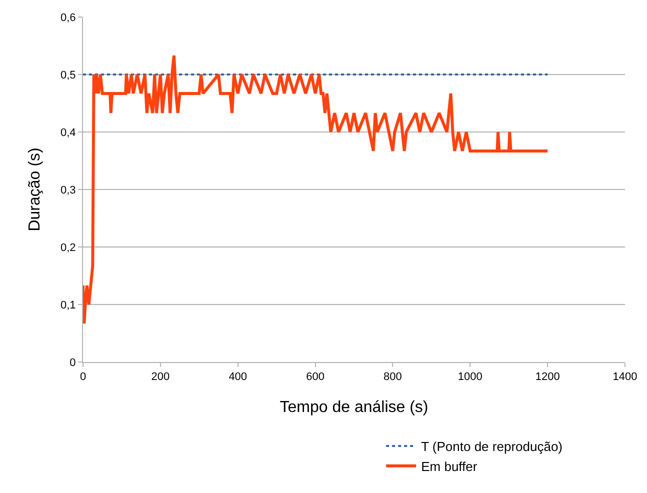  Describe the element at coordinates (68, 18) in the screenshot. I see `y-tick-label: 0,6` at that location.